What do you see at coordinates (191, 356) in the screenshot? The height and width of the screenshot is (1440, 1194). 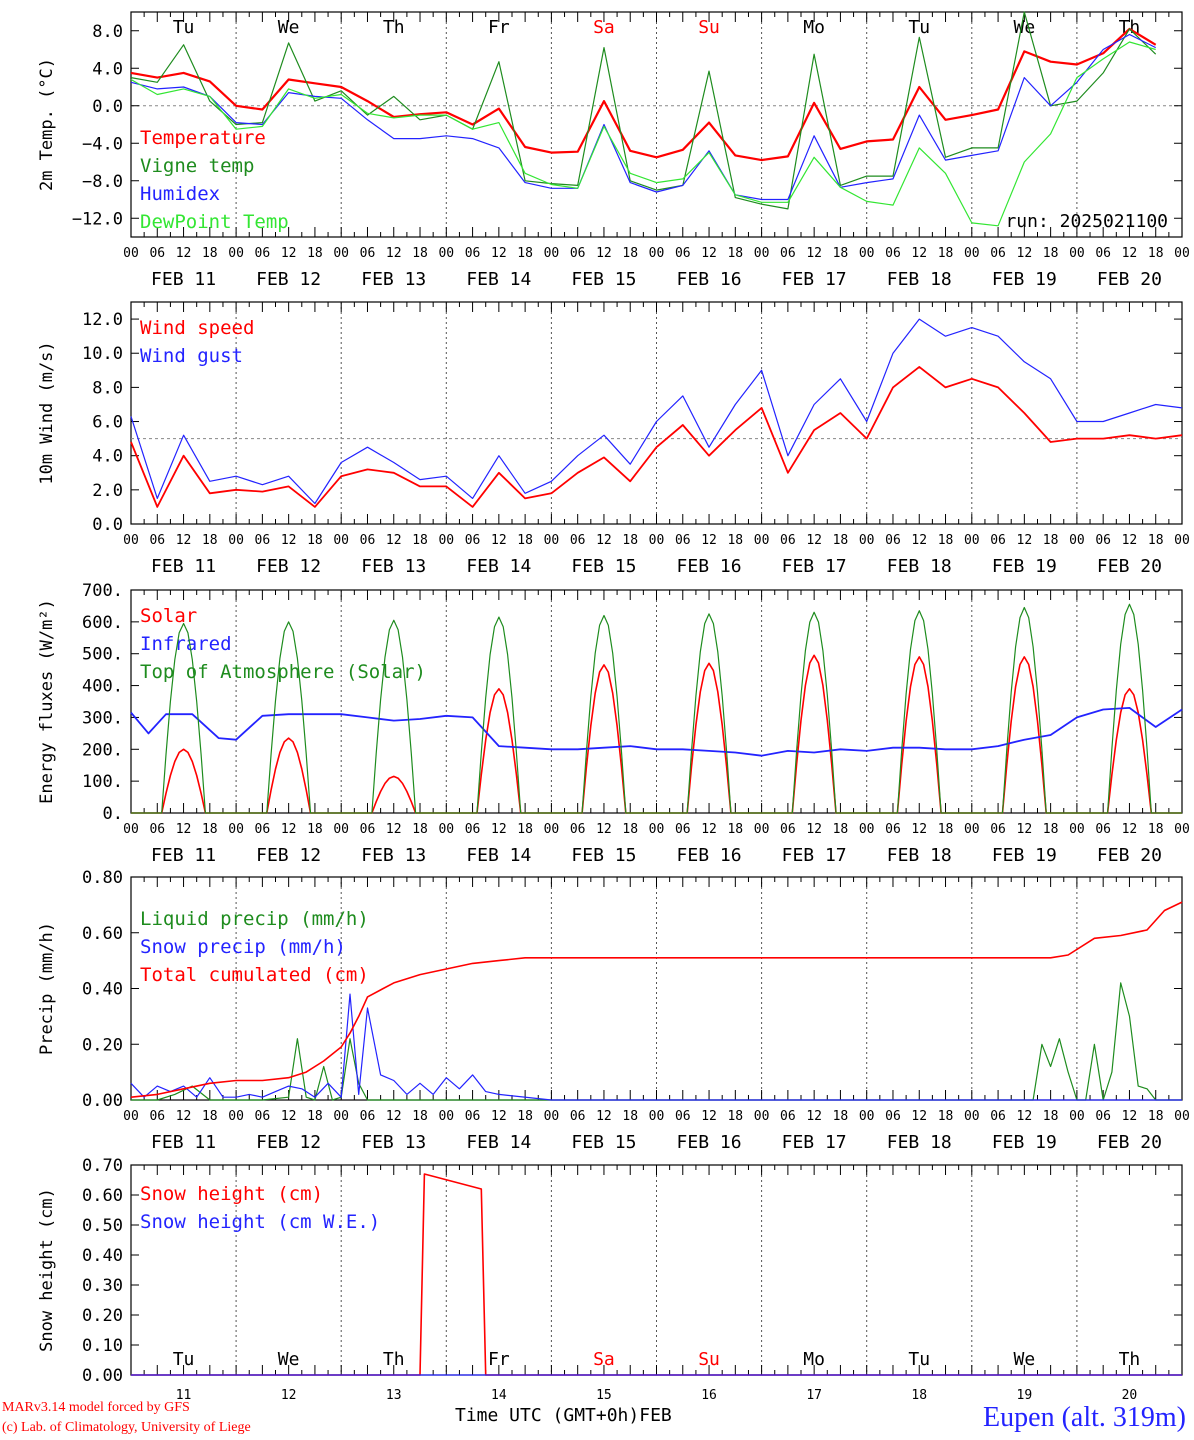 I see `legend-entry: Wind gust` at bounding box center [191, 356].